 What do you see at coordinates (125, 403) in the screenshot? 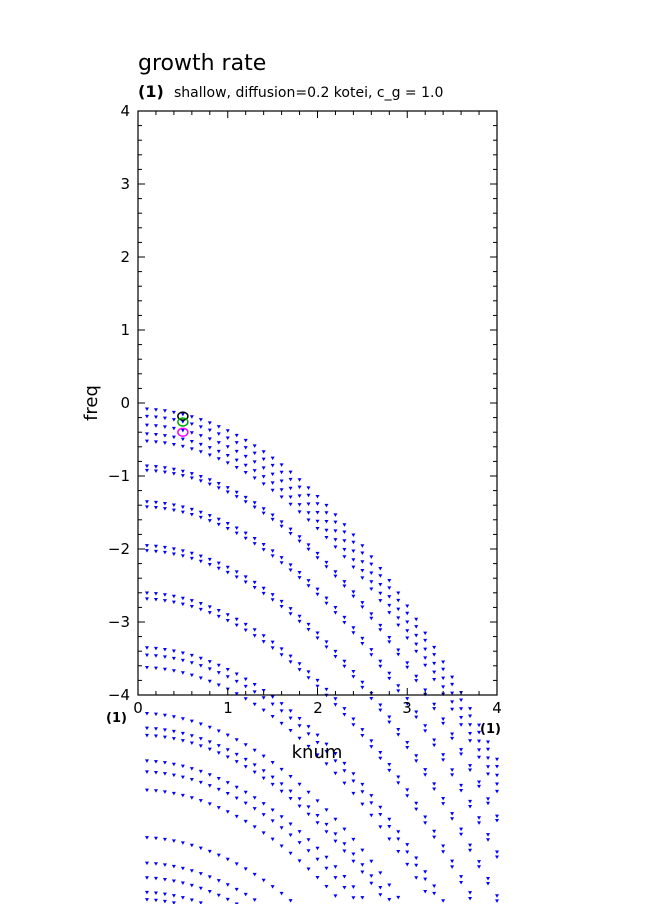
I see `y-tick-label: 0` at bounding box center [125, 403].